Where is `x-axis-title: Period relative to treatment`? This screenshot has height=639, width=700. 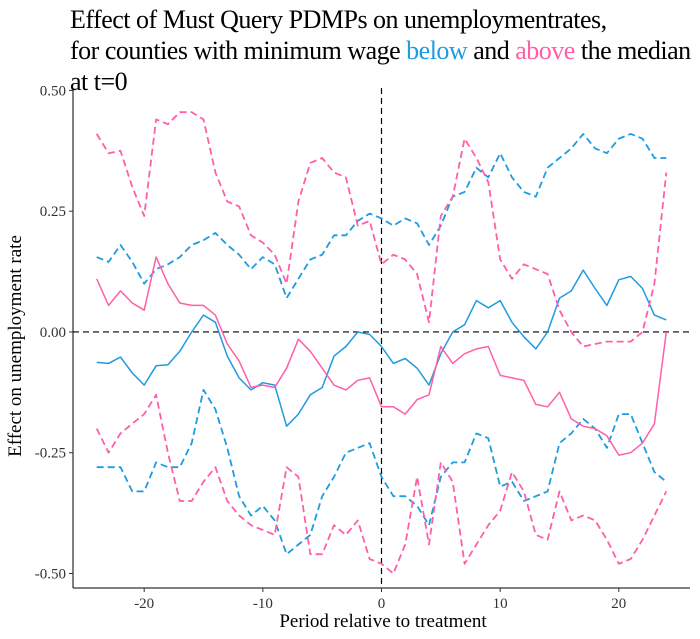
x-axis-title: Period relative to treatment is located at coordinates (383, 621).